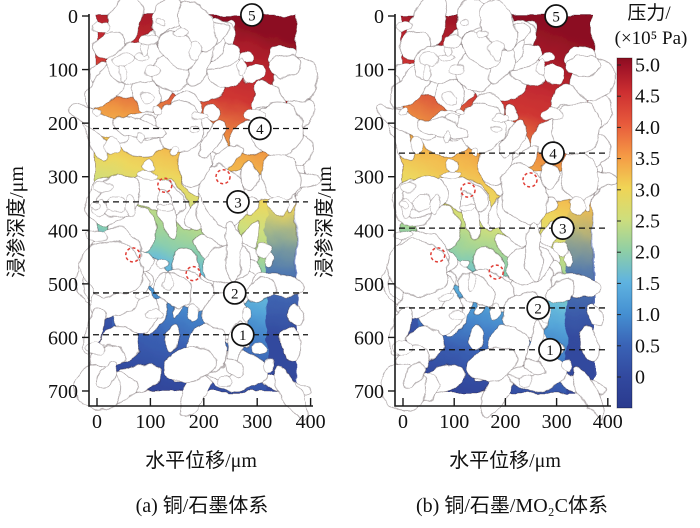  Describe the element at coordinates (454, 422) in the screenshot. I see `x-tick-label: 100` at that location.